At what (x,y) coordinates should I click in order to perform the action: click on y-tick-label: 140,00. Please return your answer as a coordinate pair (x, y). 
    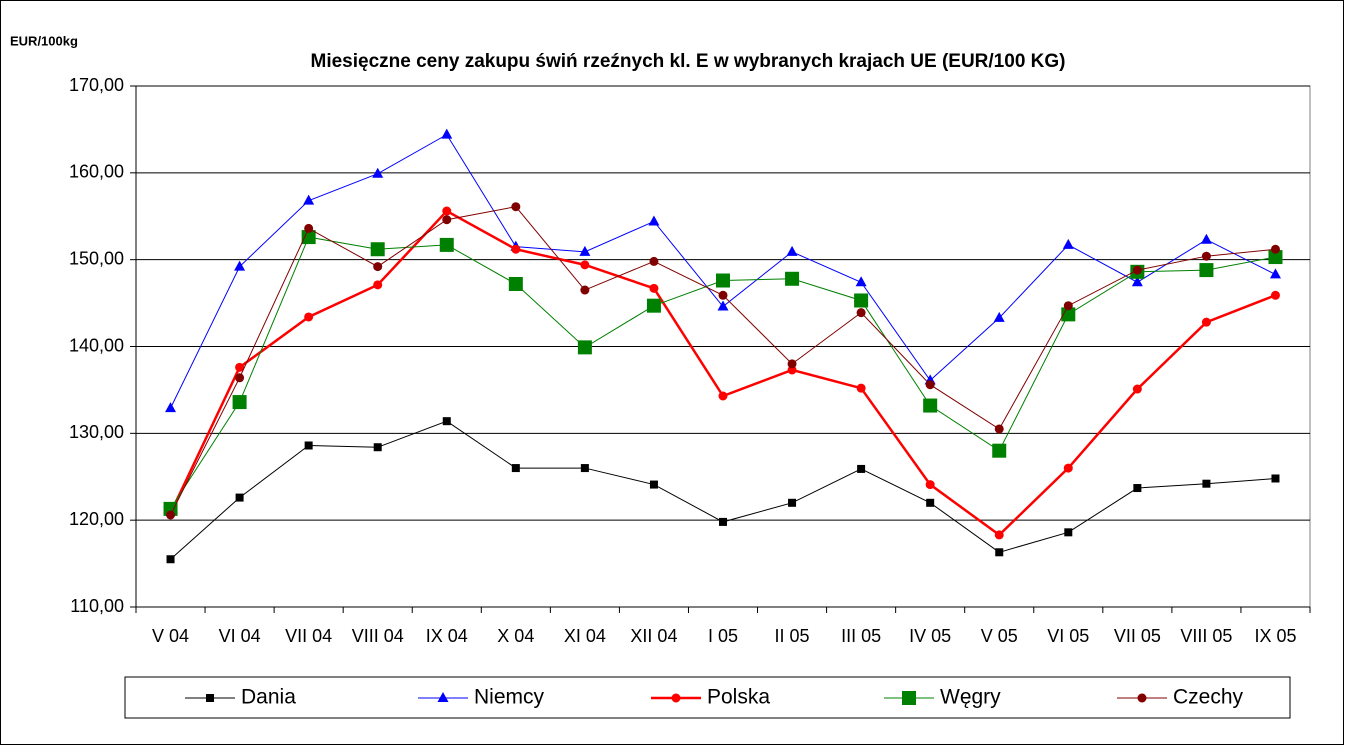
    Looking at the image, I should click on (96, 345).